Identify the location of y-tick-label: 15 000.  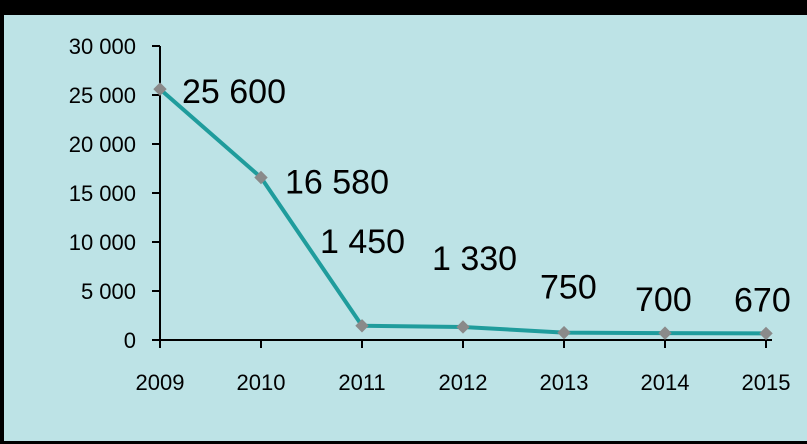
(102, 193).